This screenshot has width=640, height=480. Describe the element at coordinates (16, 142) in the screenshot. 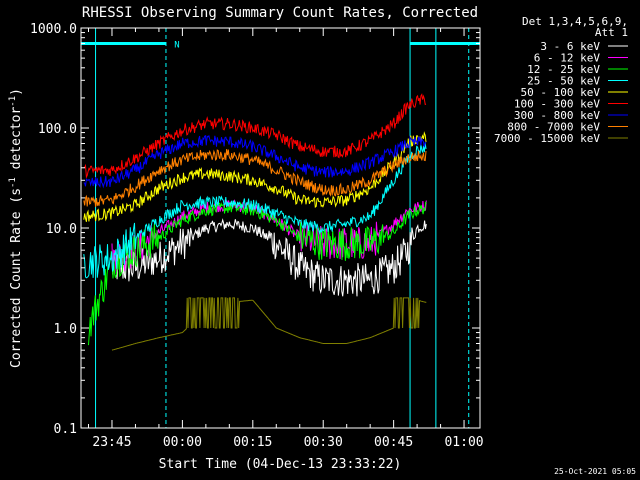

I see `y-axis-label-part-2: detector` at that location.